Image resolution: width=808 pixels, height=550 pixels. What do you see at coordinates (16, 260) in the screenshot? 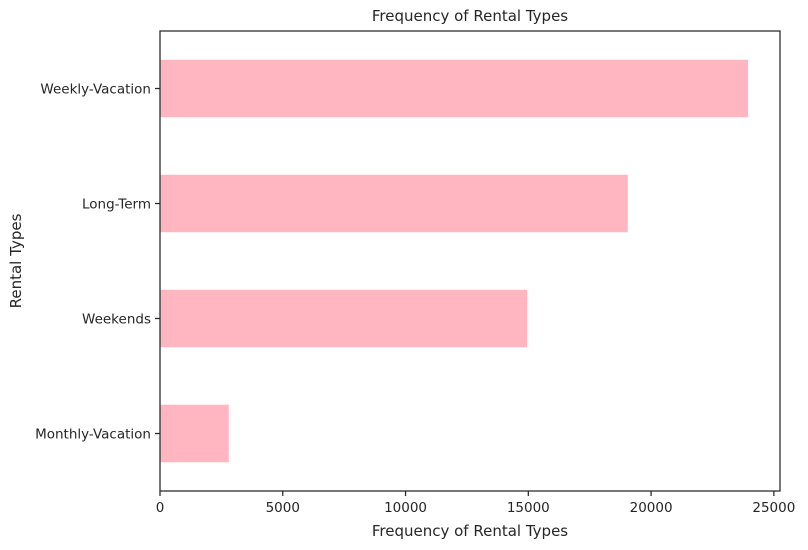
I see `y-axis-label: Rental Types` at bounding box center [16, 260].